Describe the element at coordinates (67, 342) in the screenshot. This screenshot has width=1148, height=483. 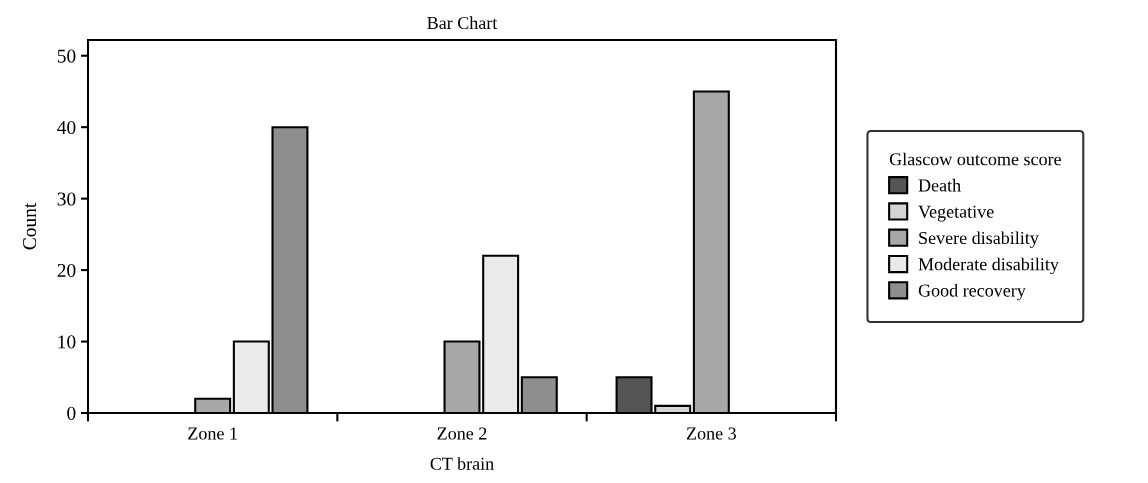
I see `y-tick-label: 10` at that location.